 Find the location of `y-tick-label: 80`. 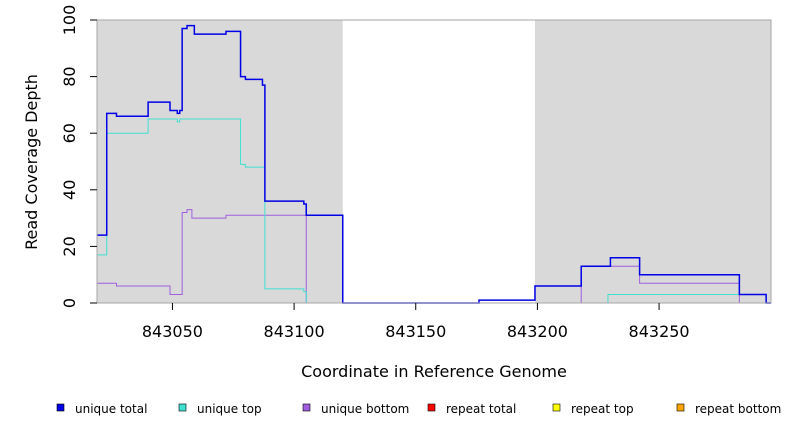

y-tick-label: 80 is located at coordinates (69, 76).